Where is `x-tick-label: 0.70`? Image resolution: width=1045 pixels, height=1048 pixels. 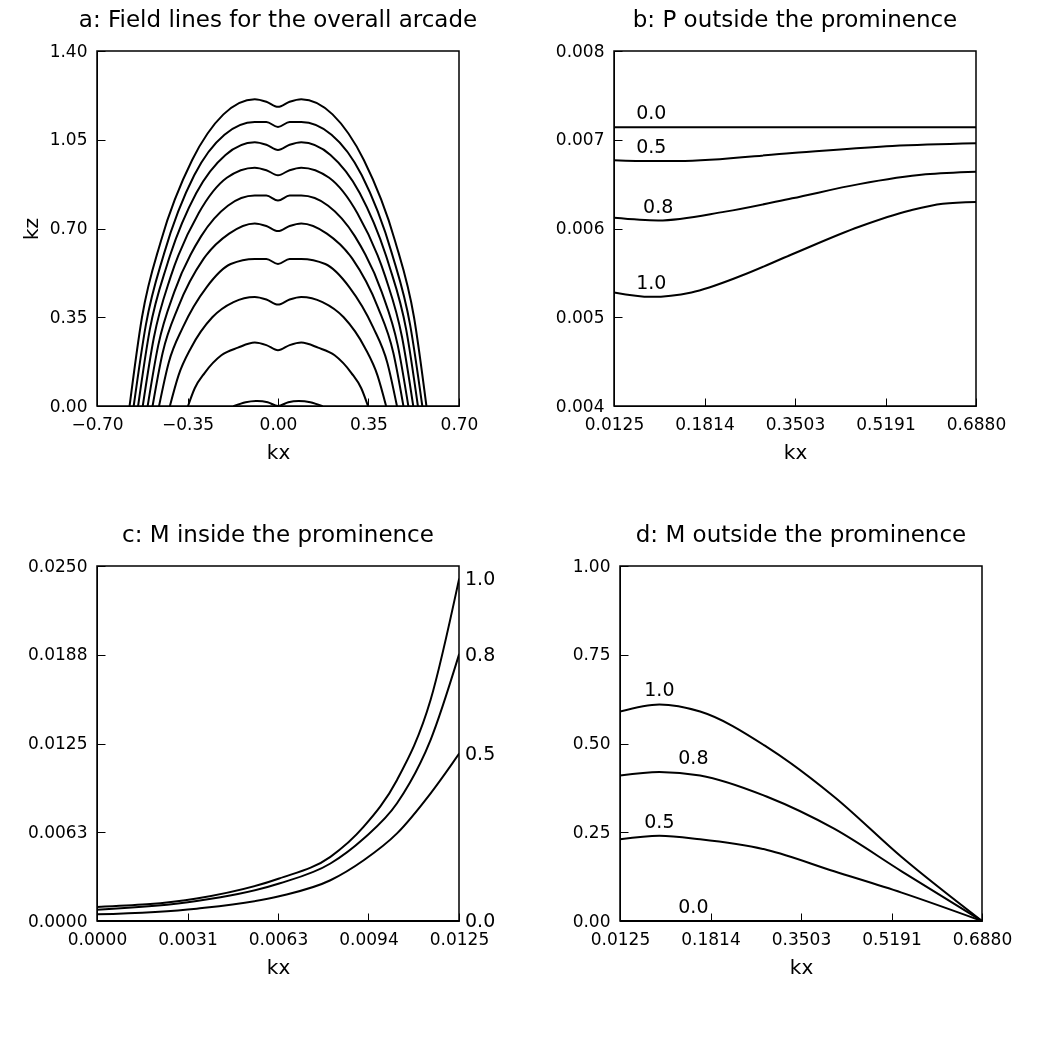 x-tick-label: 0.70 is located at coordinates (459, 423).